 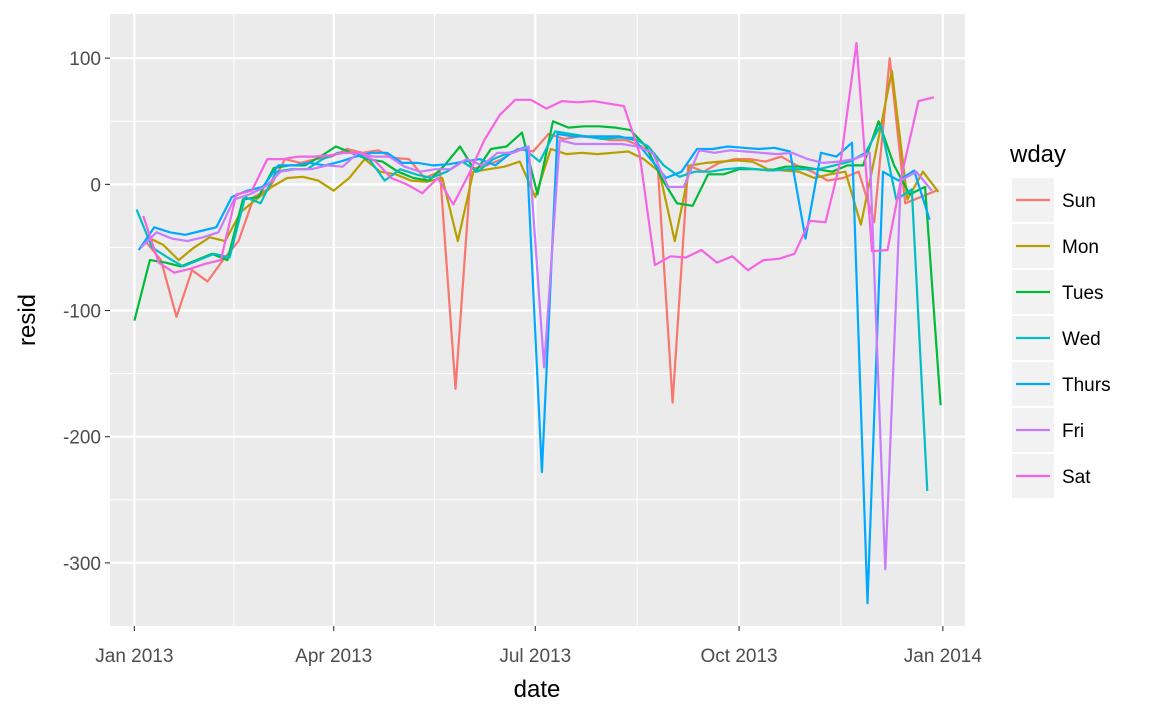 I want to click on y-axis: 100 0 -100 -200 -300, so click(x=86, y=312).